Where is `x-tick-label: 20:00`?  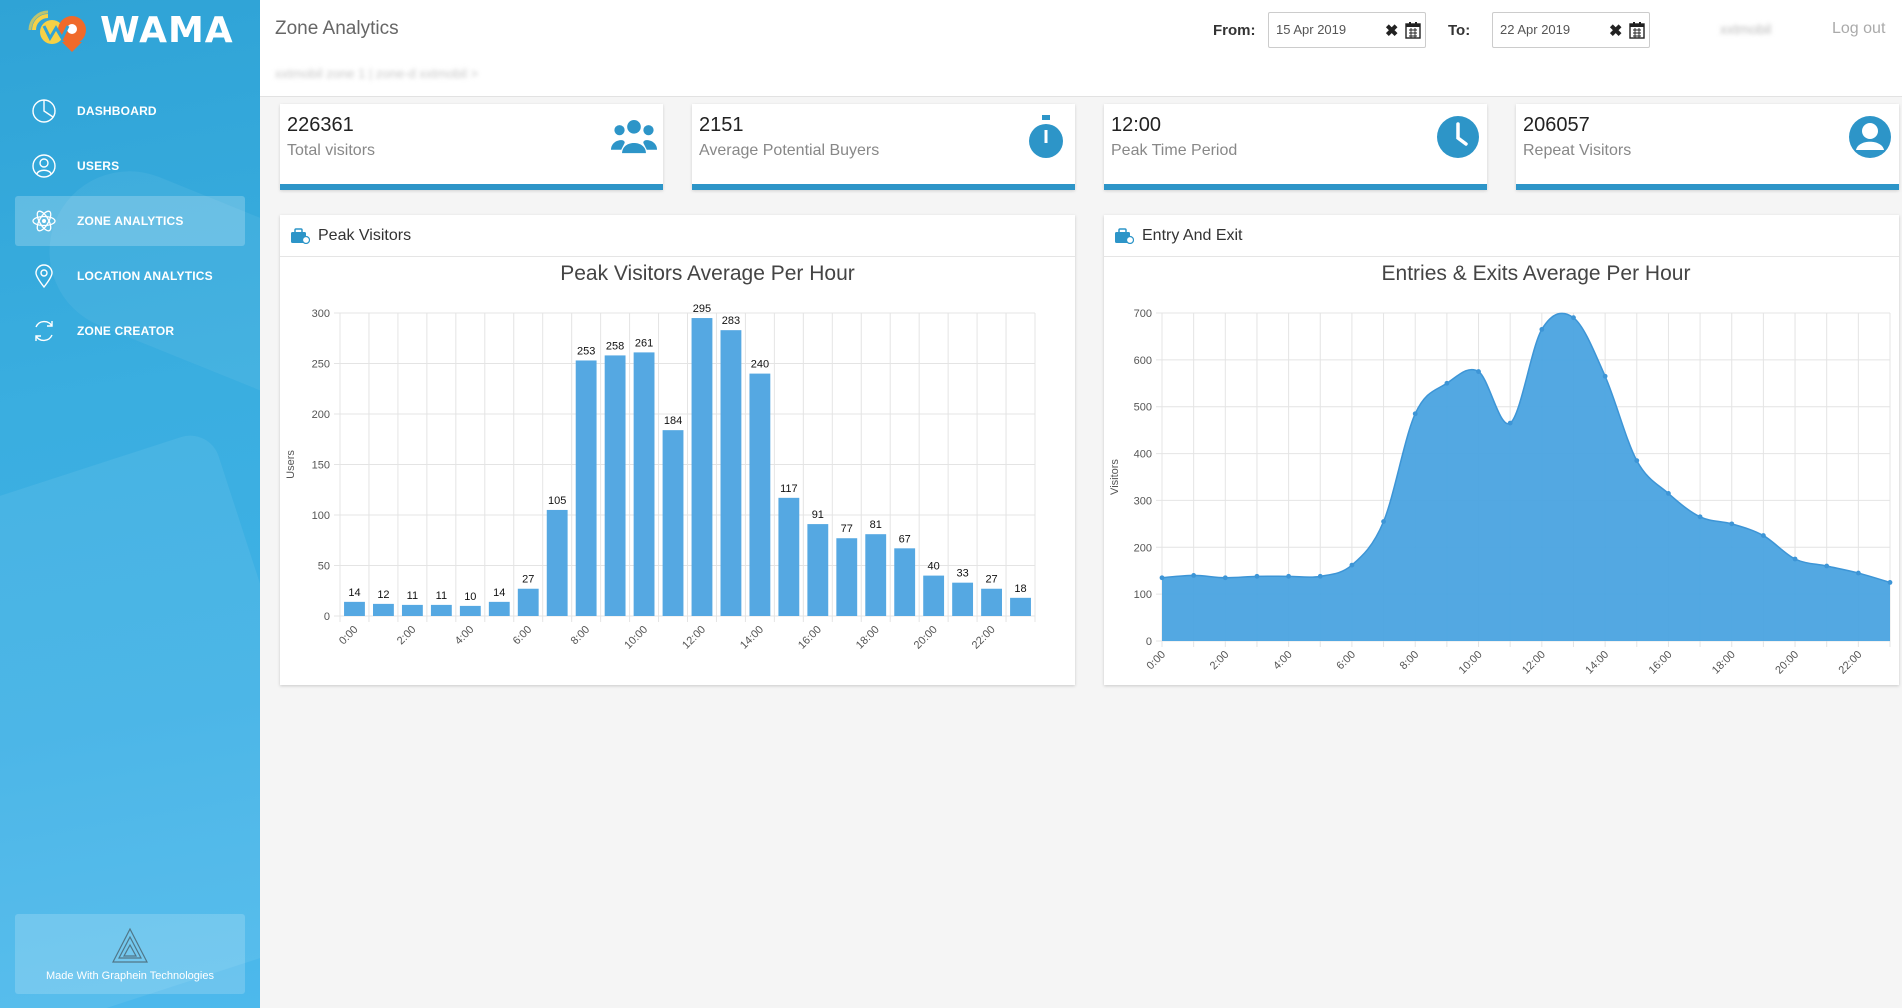 x-tick-label: 20:00 is located at coordinates (926, 638).